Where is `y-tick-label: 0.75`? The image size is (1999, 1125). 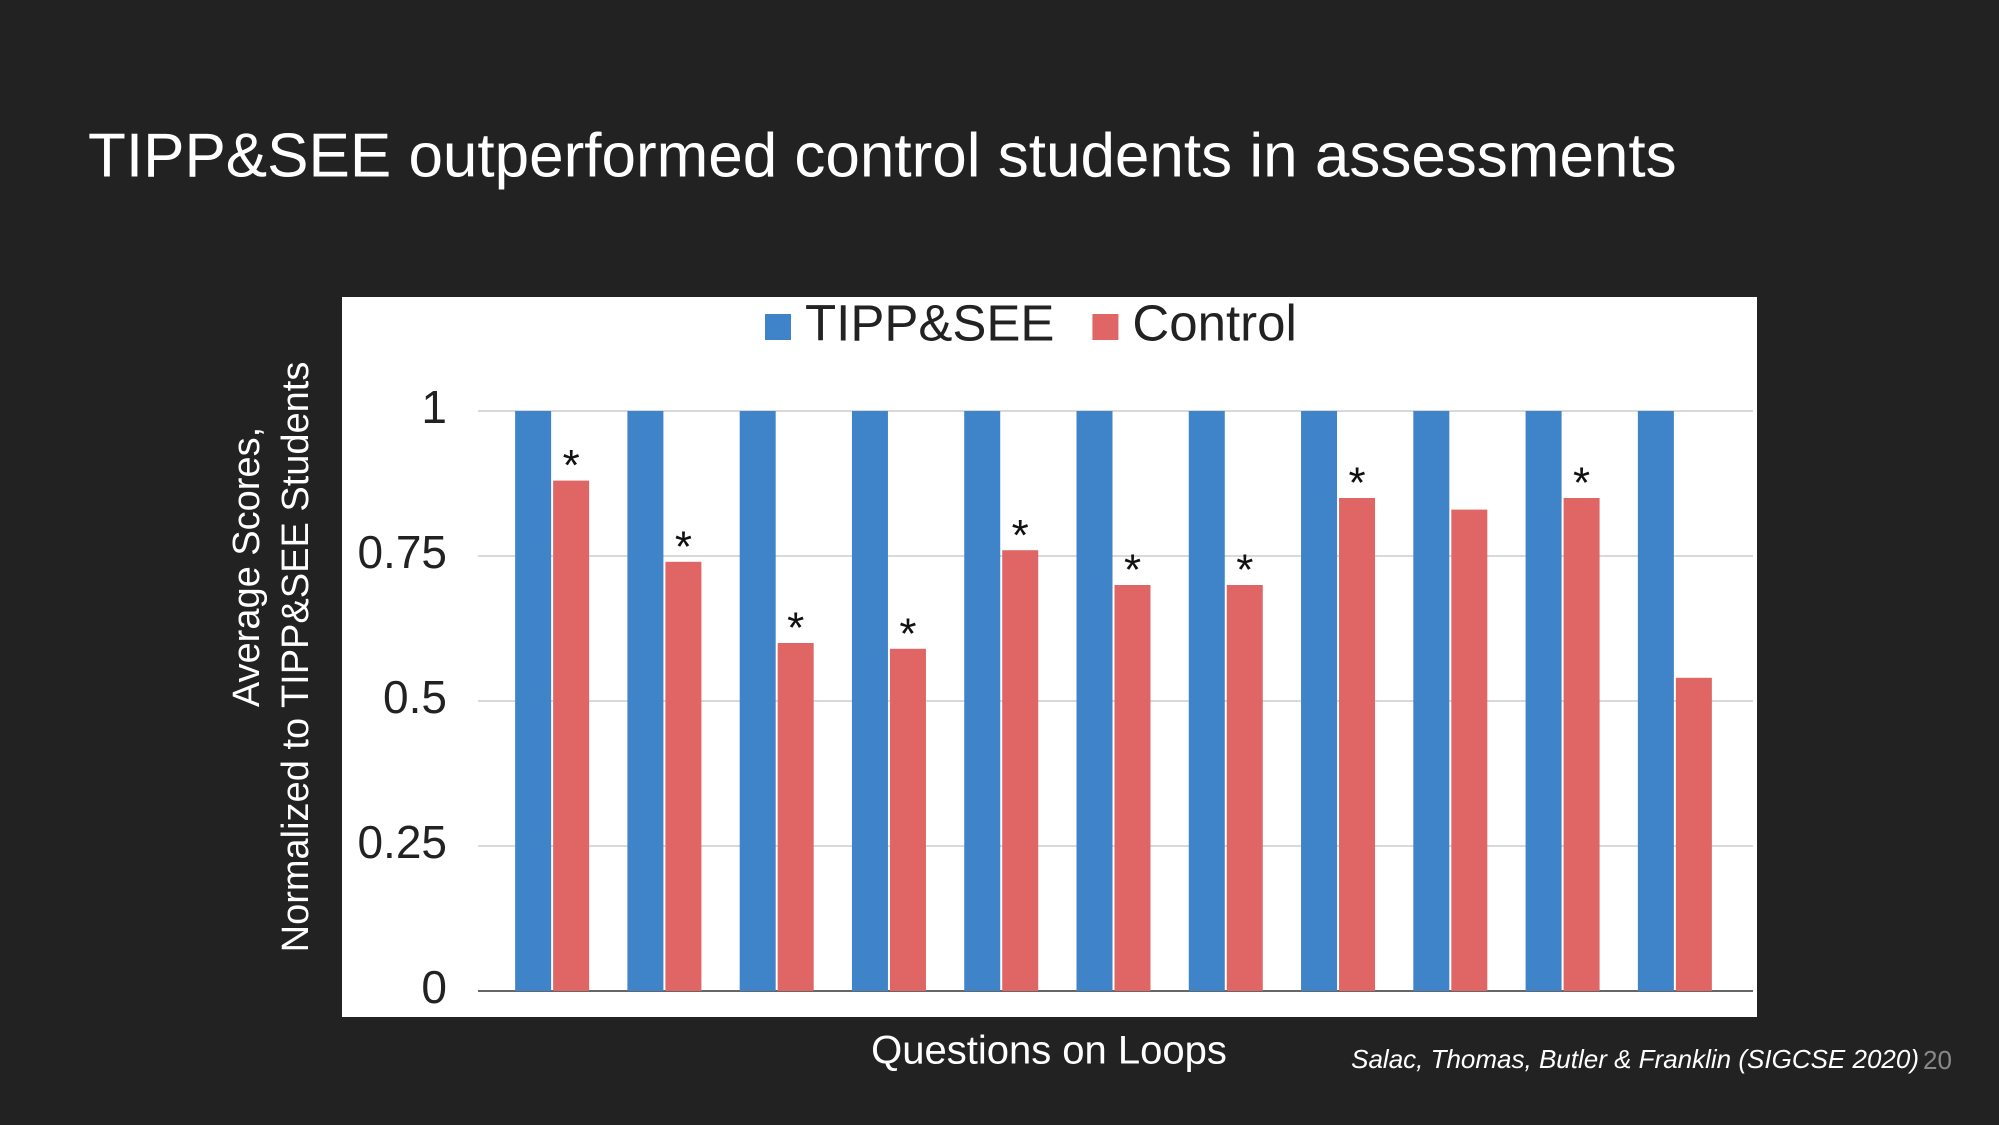 y-tick-label: 0.75 is located at coordinates (402, 552).